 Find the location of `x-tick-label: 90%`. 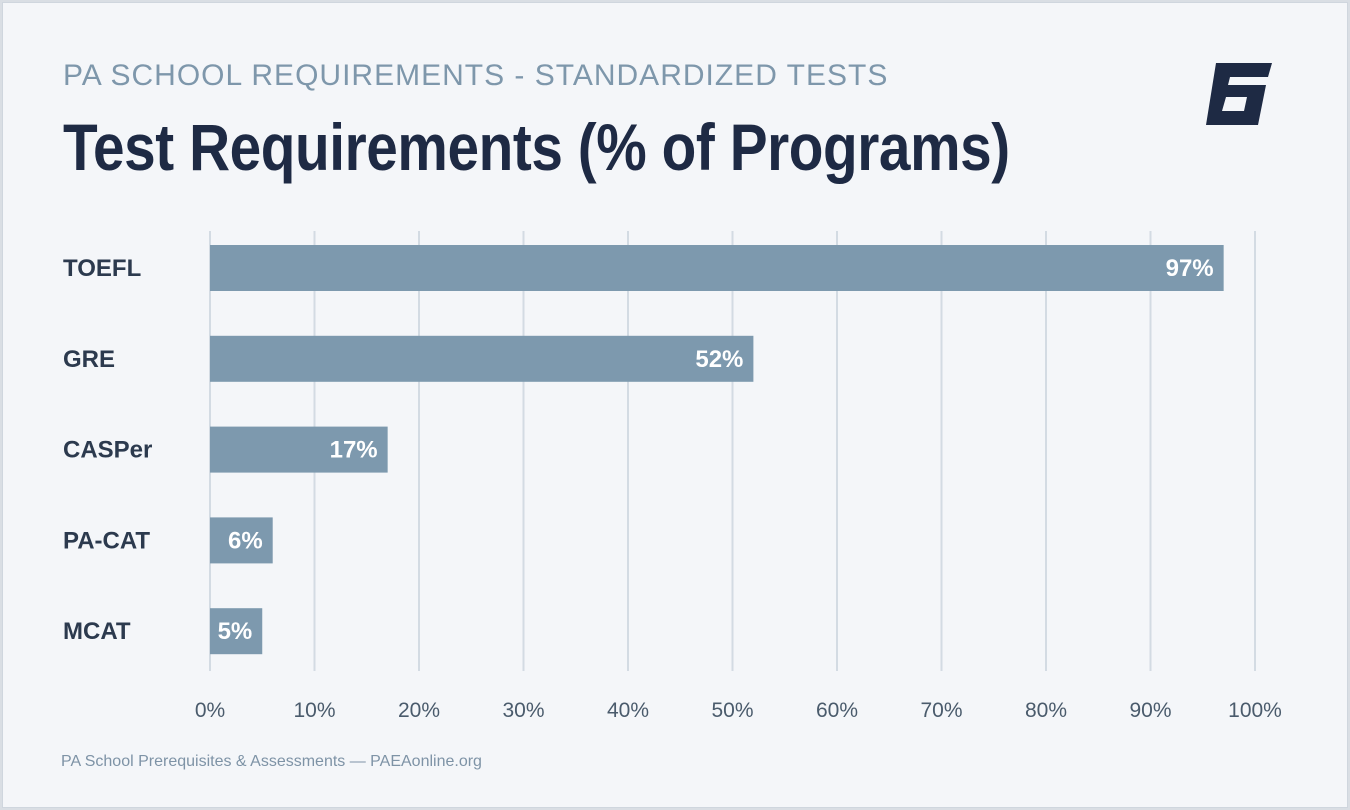

x-tick-label: 90% is located at coordinates (1150, 710).